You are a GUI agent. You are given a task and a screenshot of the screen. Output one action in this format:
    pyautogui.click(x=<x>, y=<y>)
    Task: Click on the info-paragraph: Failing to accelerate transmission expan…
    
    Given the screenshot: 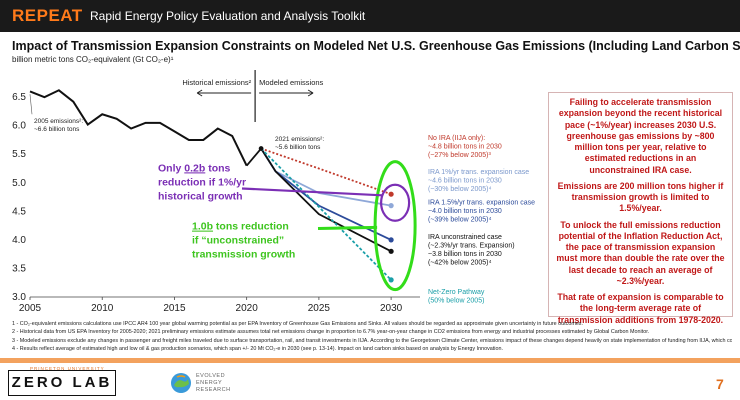 What is the action you would take?
    pyautogui.click(x=640, y=136)
    